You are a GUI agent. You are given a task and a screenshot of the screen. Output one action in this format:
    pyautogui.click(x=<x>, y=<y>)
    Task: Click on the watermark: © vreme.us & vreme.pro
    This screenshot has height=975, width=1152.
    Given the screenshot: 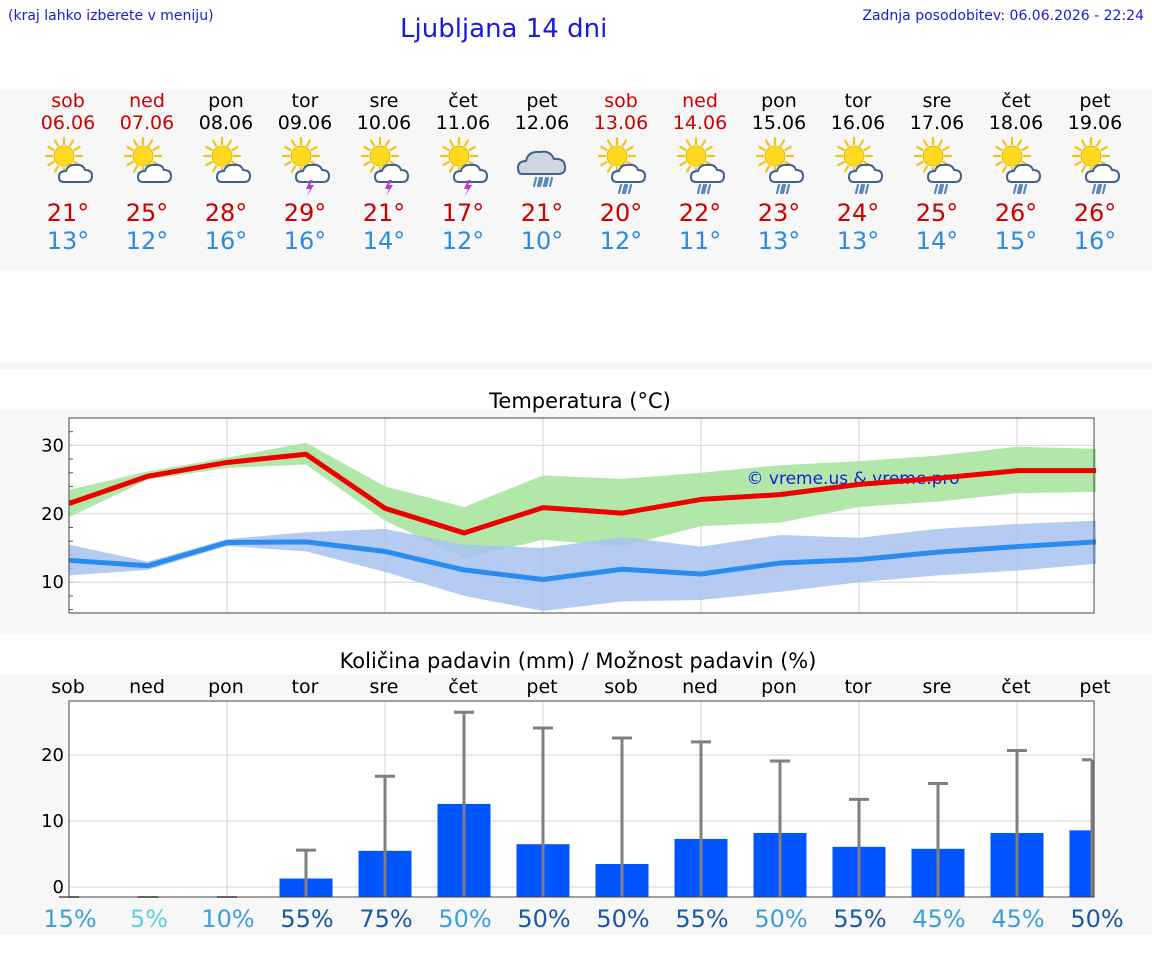 What is the action you would take?
    pyautogui.click(x=852, y=479)
    